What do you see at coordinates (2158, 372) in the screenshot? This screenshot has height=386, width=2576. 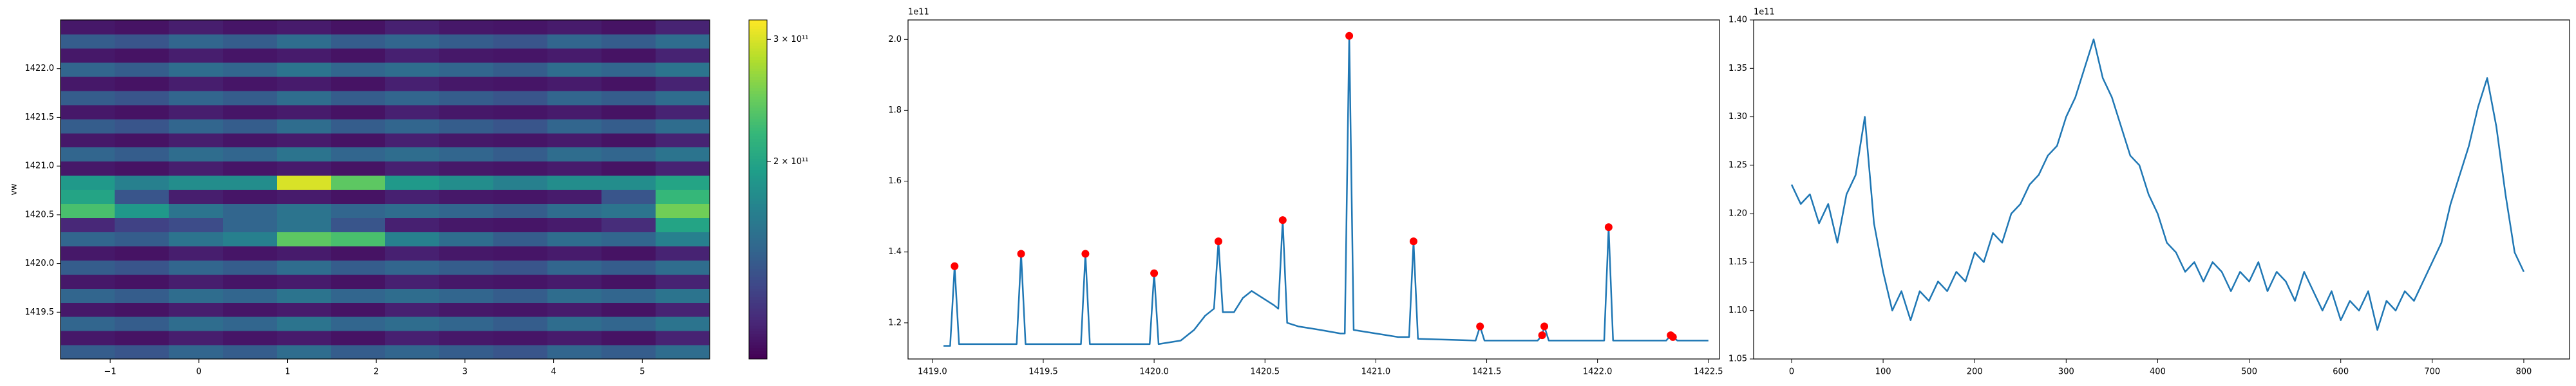 I see `x-tick-label: 400` at bounding box center [2158, 372].